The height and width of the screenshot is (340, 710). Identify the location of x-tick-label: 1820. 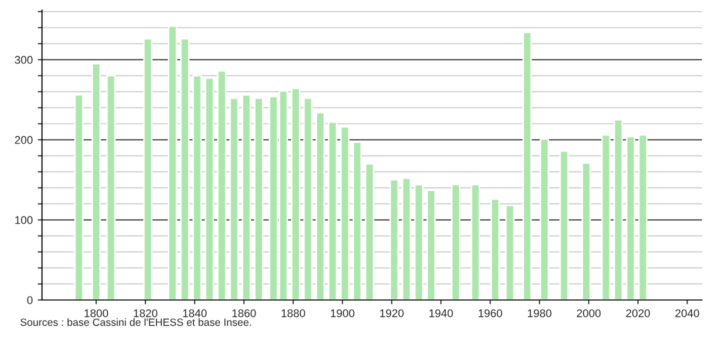
(146, 313).